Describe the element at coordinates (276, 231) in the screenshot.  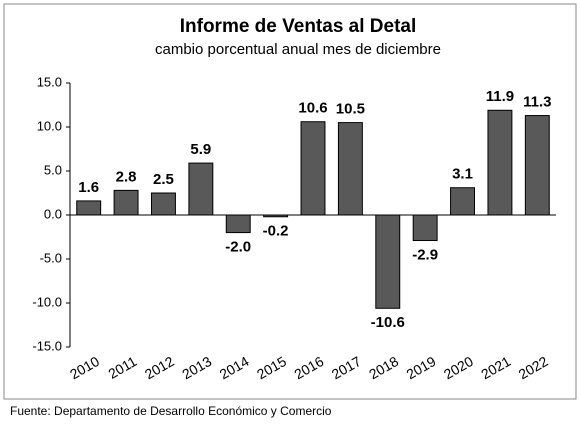
I see `value-label: -0.2` at that location.